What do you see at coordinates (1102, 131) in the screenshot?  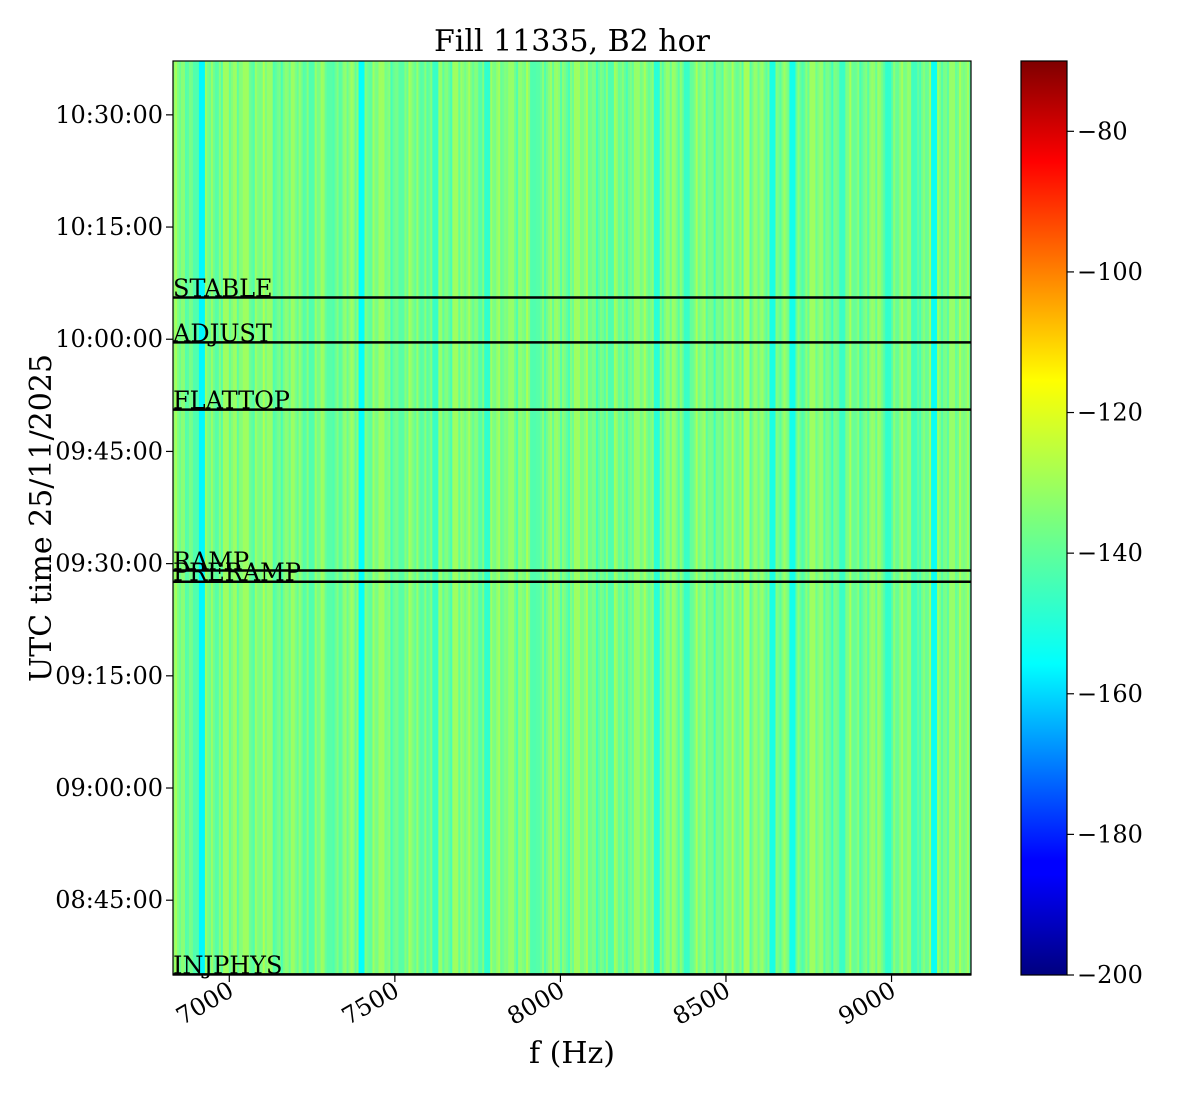 I see `colorbar-tick-label: −80` at bounding box center [1102, 131].